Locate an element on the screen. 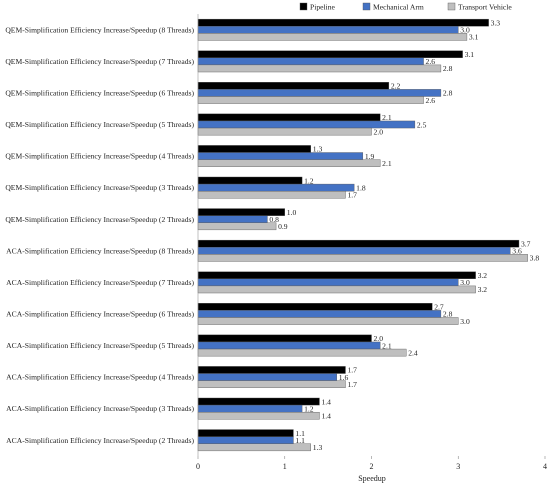 This screenshot has width=550, height=484. value-label: 1.6 is located at coordinates (344, 377).